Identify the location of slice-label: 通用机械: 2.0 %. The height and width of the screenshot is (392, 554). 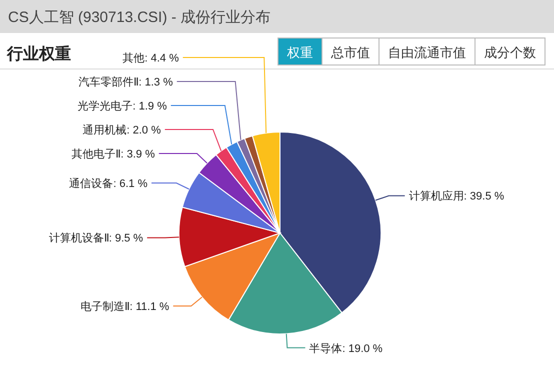
(122, 129).